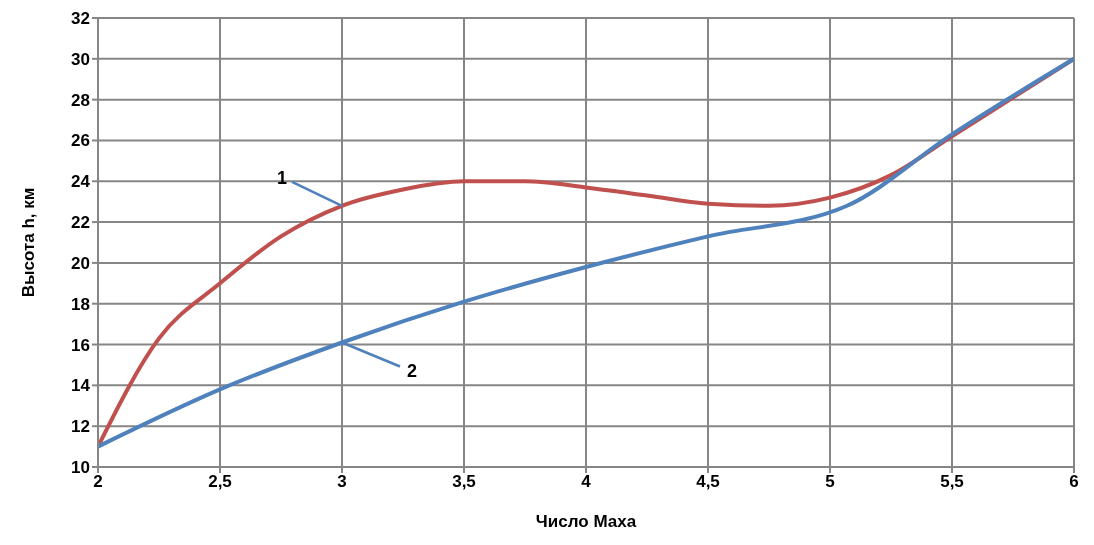  Describe the element at coordinates (342, 482) in the screenshot. I see `x-tick-label: 3` at that location.